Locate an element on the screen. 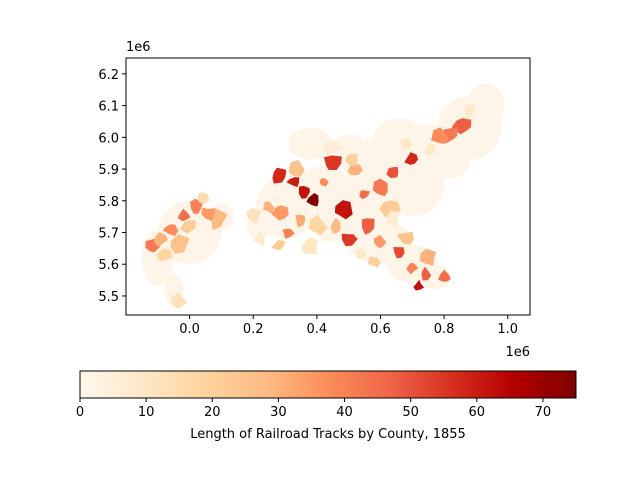 The image size is (640, 480). y-tick-label: 5.9 is located at coordinates (108, 170).